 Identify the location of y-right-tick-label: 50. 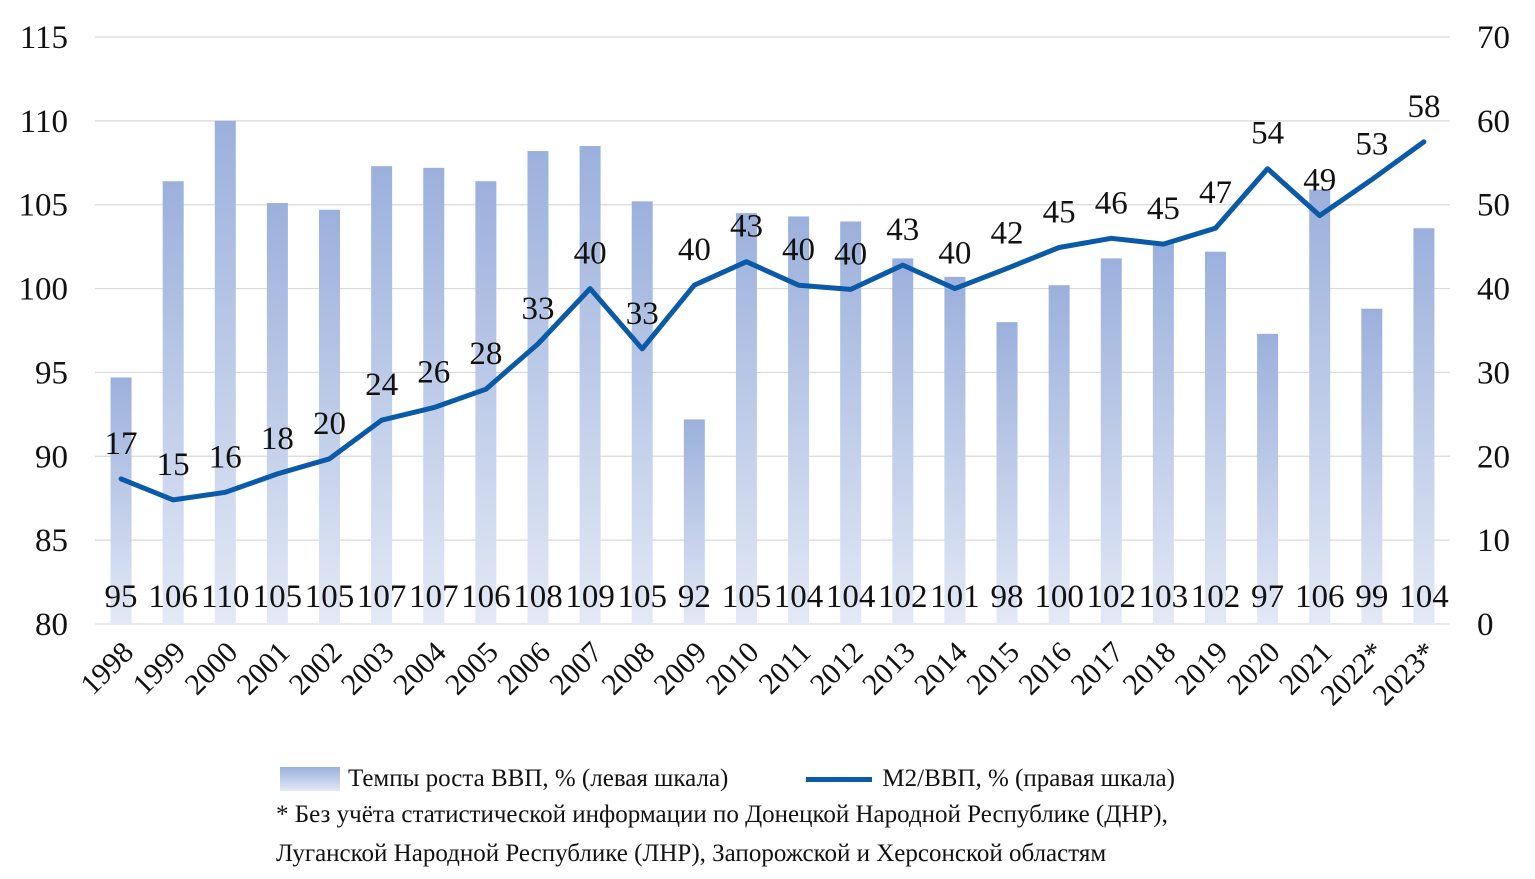
(1493, 206).